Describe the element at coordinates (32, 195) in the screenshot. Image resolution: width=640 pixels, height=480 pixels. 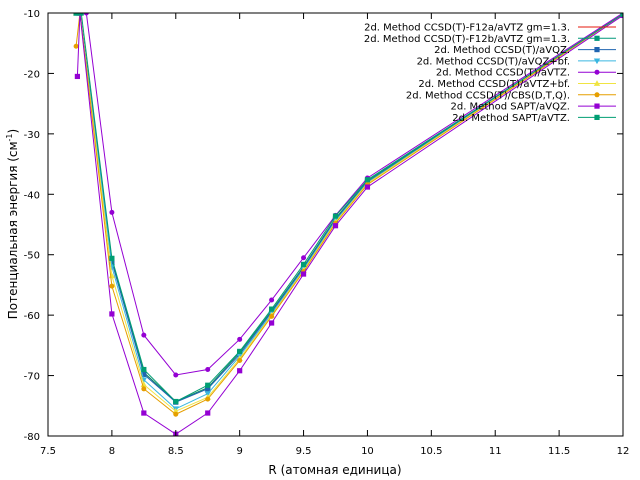
I see `y-tick-label: -40` at that location.